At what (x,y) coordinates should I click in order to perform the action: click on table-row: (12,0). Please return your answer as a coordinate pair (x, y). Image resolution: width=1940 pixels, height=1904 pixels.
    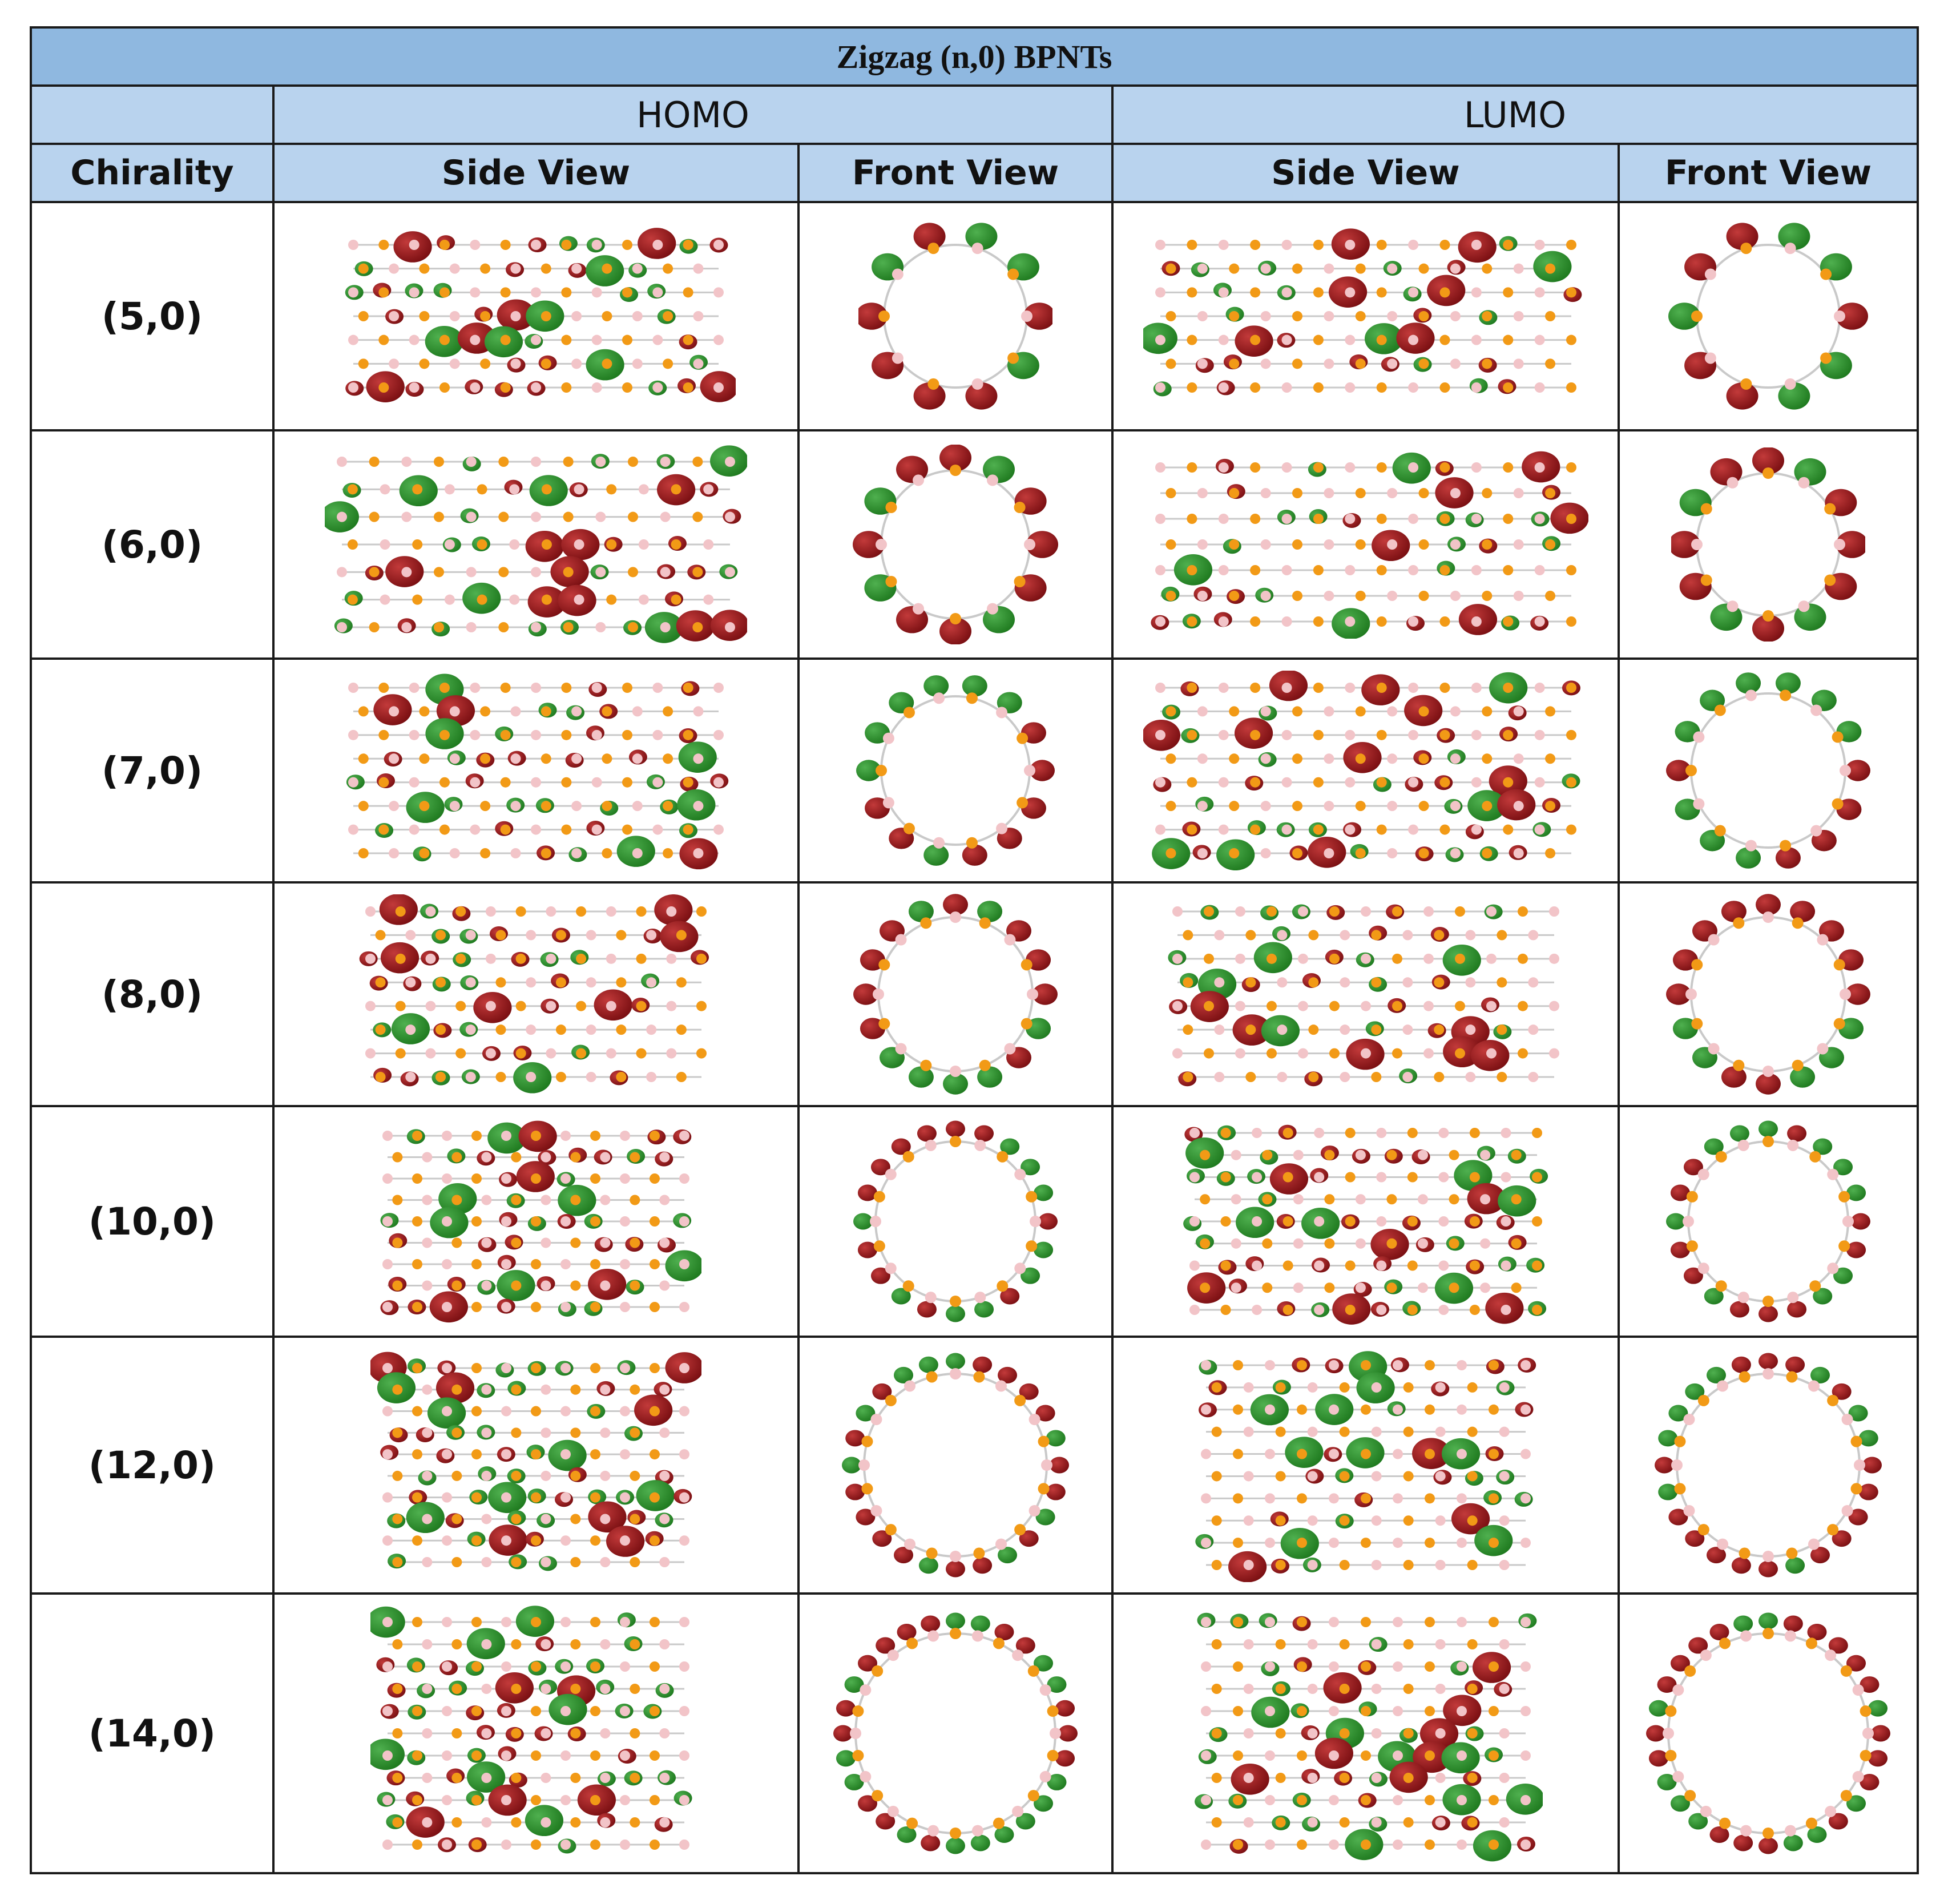
    Looking at the image, I should click on (974, 1465).